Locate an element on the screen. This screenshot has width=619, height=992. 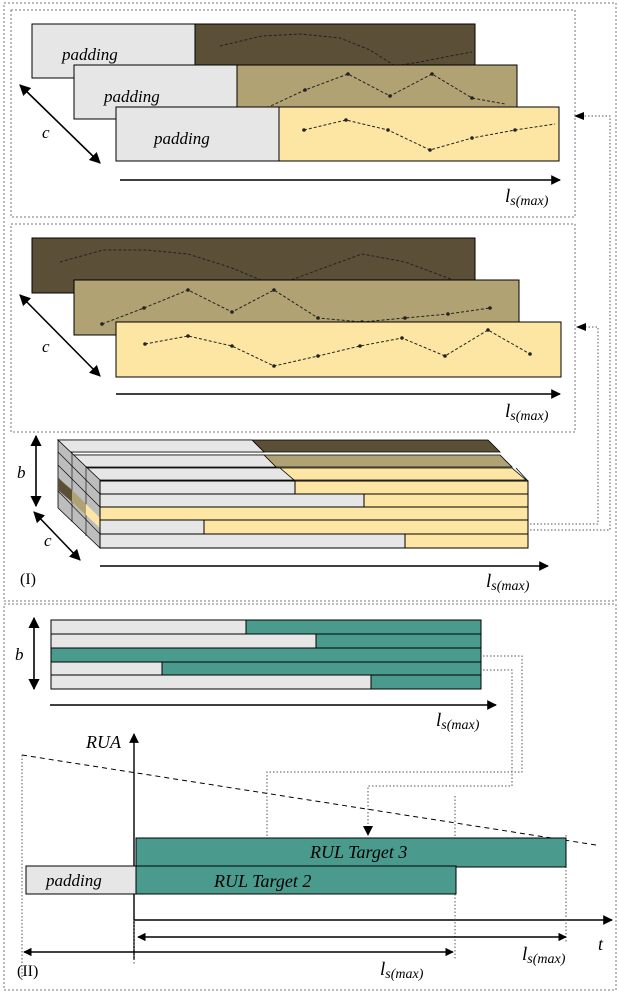
time-axis-label: t is located at coordinates (601, 944).